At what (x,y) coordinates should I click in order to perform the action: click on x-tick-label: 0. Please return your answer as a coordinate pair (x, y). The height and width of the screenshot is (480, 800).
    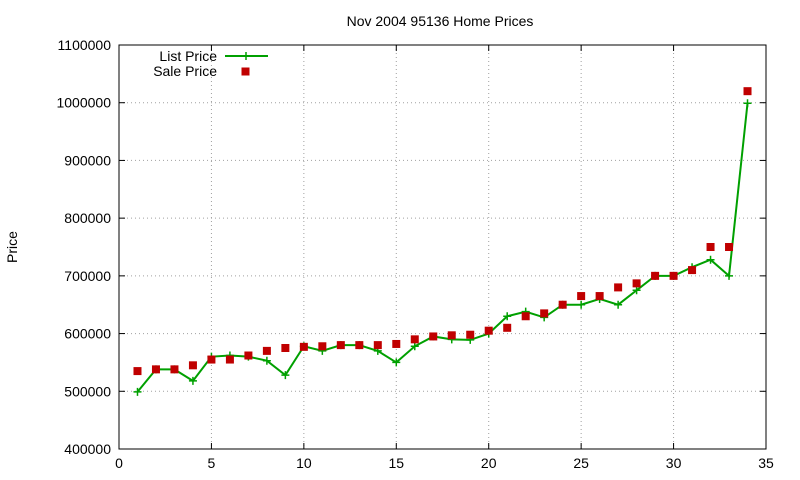
    Looking at the image, I should click on (119, 463).